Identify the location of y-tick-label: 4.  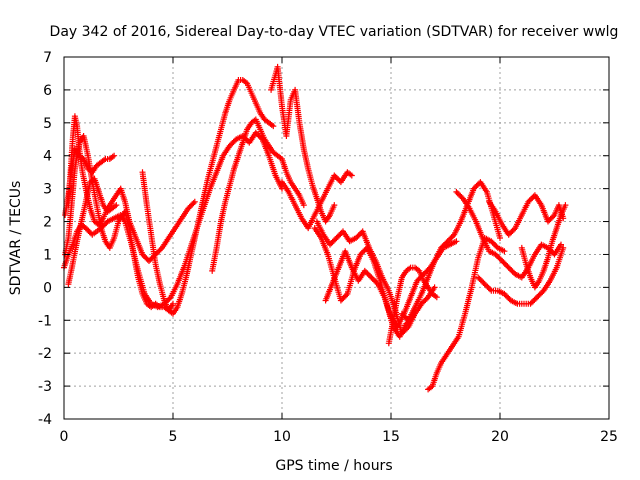
(47, 157).